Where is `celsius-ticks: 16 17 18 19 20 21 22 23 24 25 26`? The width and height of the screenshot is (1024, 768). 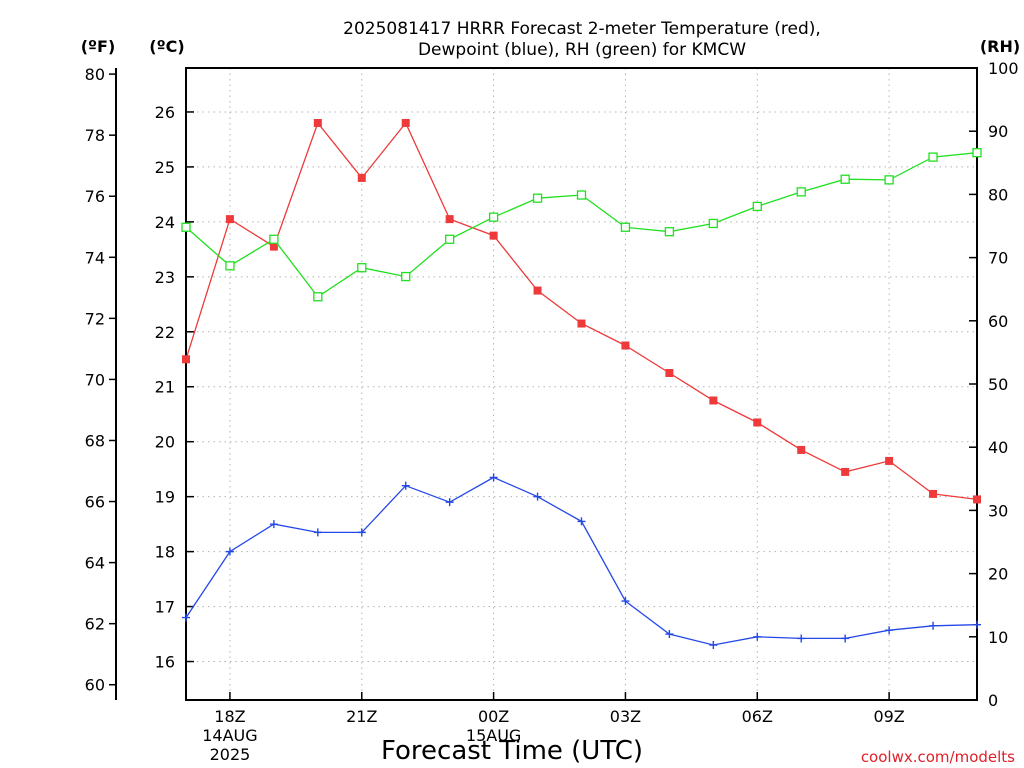
celsius-ticks: 16 17 18 19 20 21 22 23 24 25 26 is located at coordinates (174, 387).